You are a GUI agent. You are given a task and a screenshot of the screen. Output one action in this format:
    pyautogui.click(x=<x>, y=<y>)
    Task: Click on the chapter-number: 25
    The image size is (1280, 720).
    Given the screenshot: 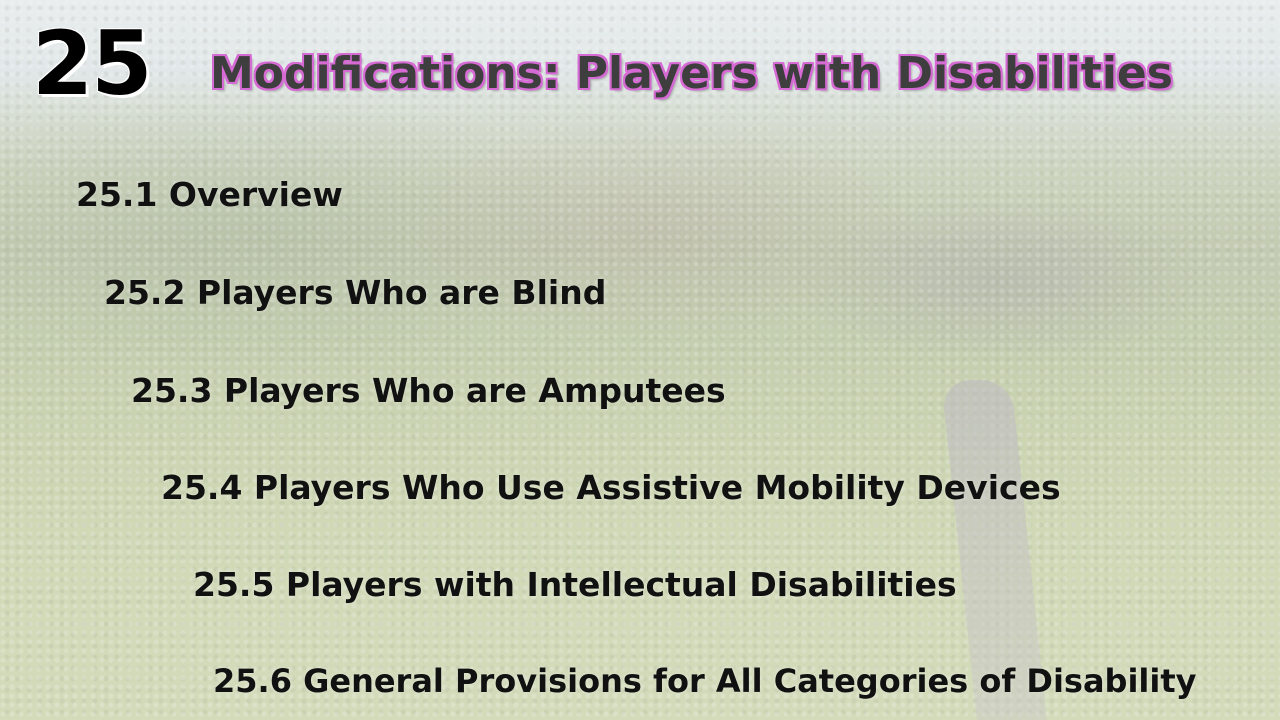 What is the action you would take?
    pyautogui.click(x=92, y=63)
    